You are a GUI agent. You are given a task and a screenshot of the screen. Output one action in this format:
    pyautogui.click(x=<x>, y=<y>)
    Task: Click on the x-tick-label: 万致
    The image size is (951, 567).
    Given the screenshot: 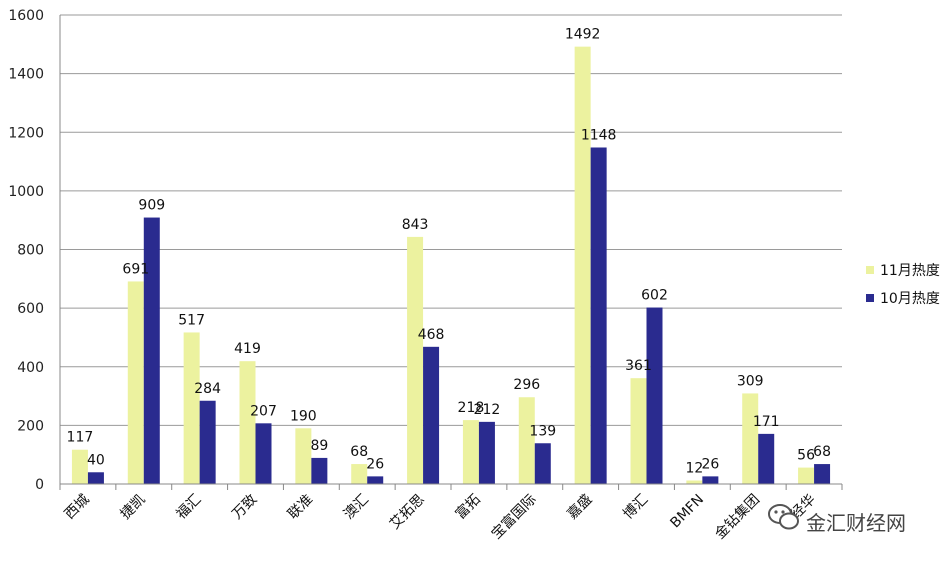 What is the action you would take?
    pyautogui.click(x=244, y=507)
    